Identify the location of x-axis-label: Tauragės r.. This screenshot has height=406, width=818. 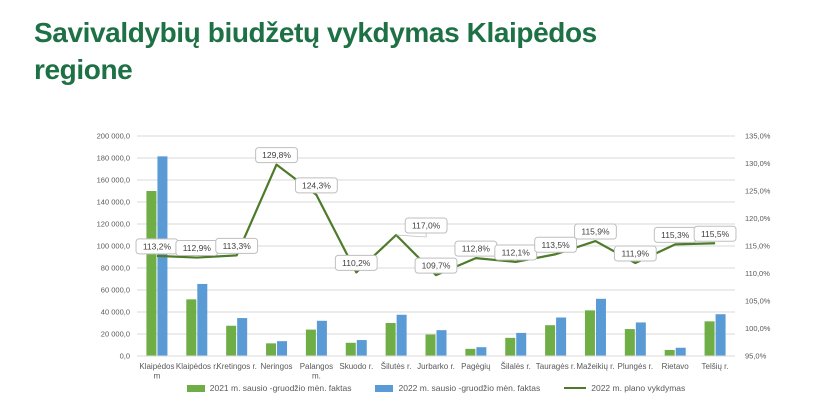
(556, 366).